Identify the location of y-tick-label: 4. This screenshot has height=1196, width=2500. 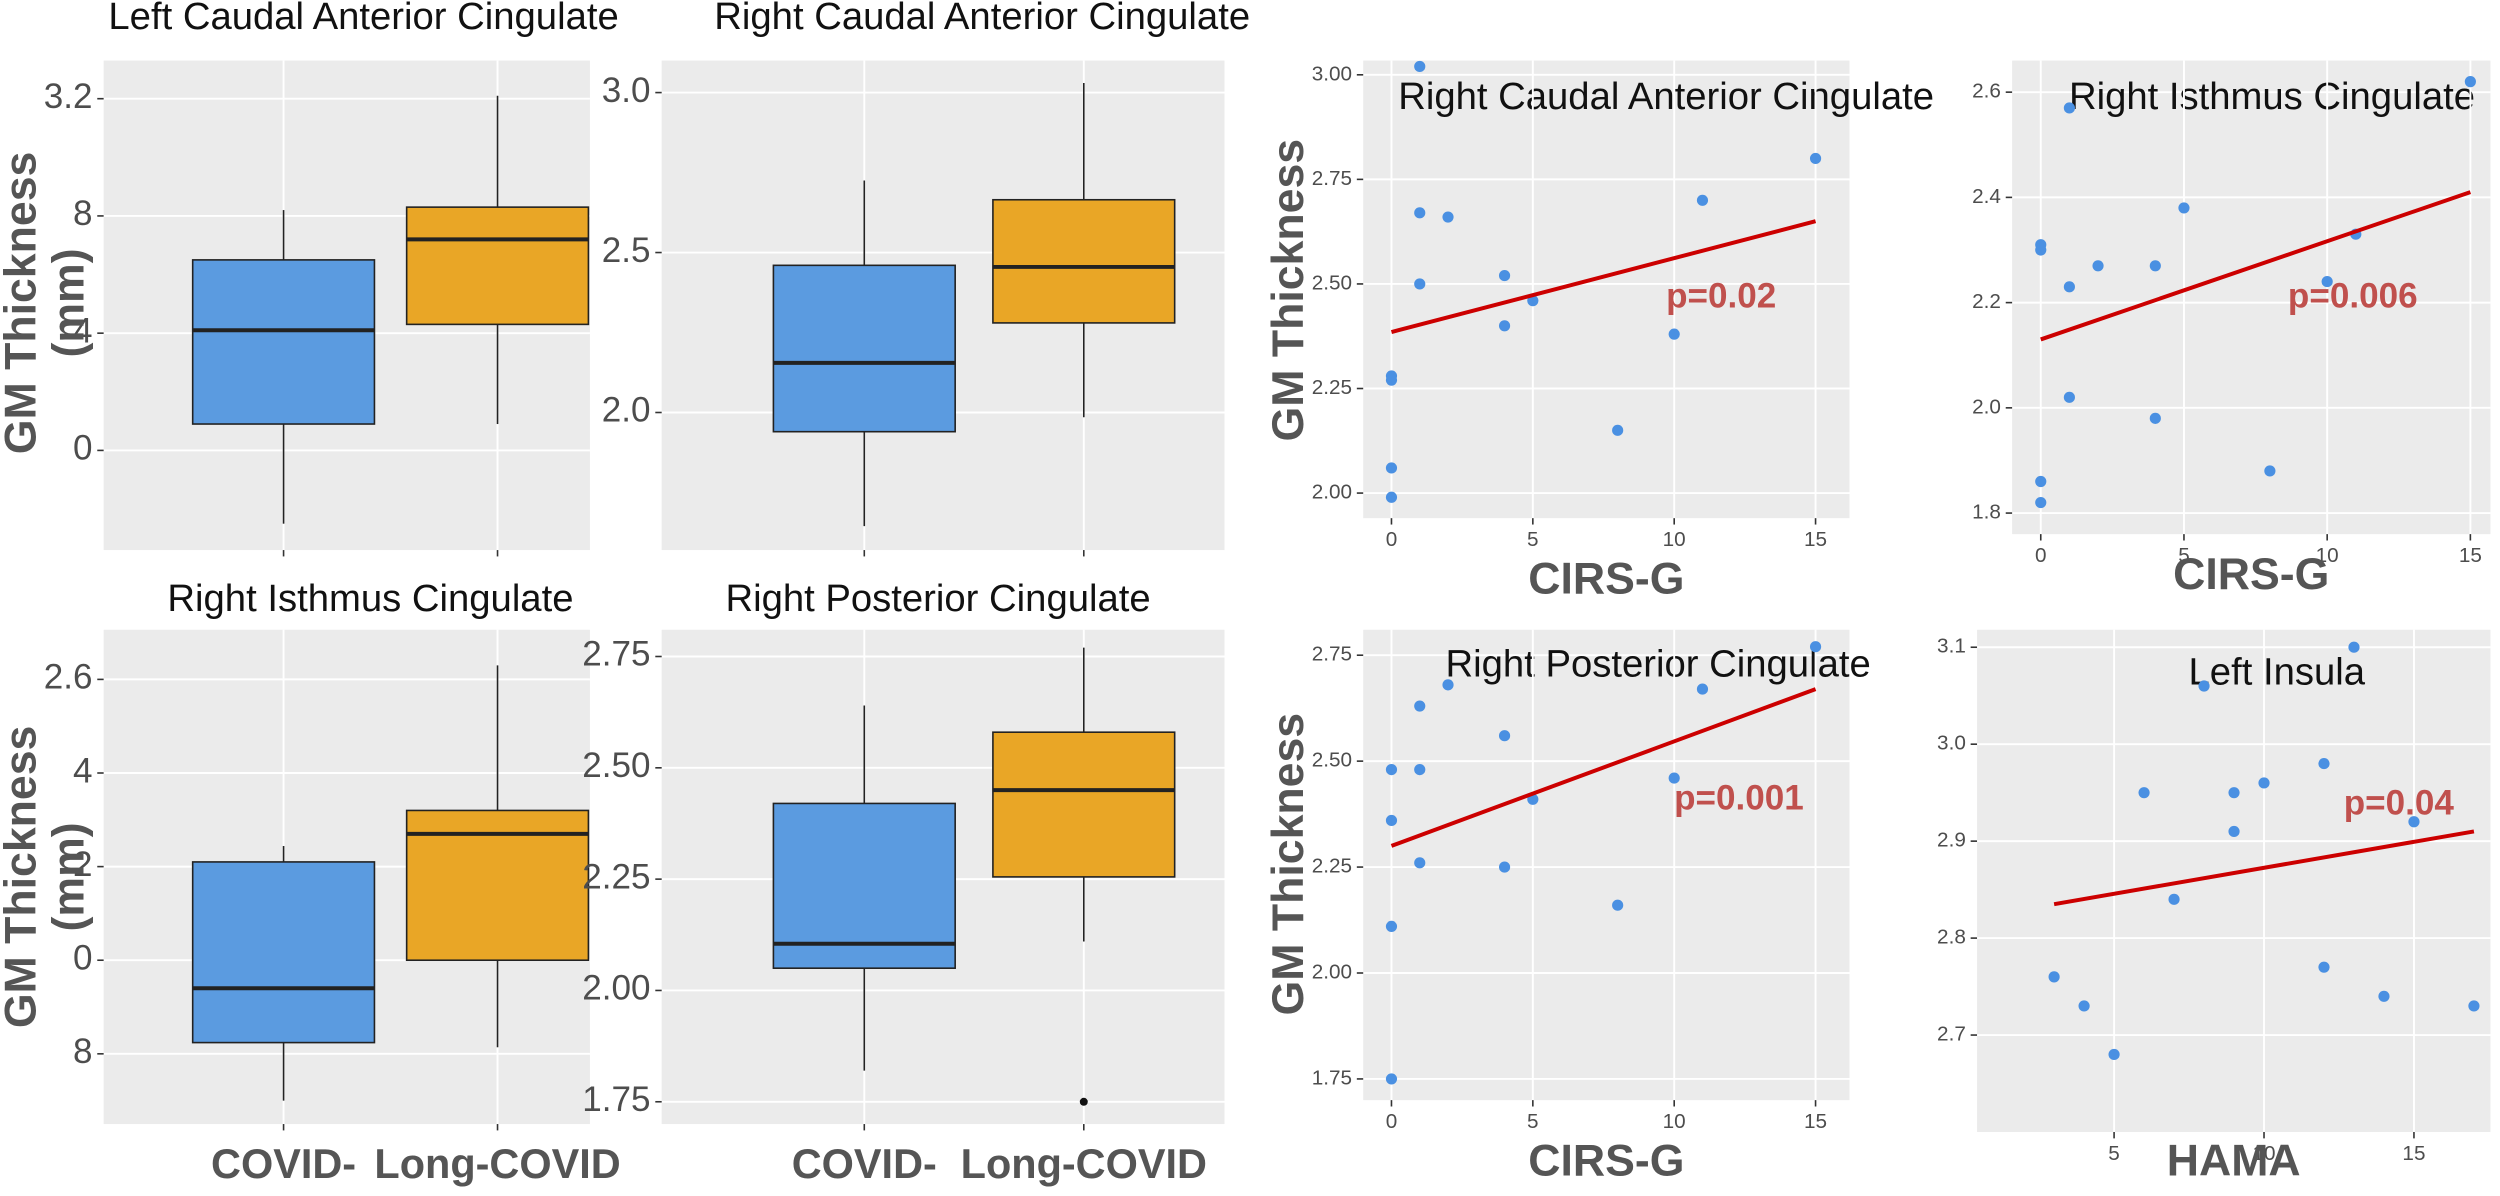
(83, 770).